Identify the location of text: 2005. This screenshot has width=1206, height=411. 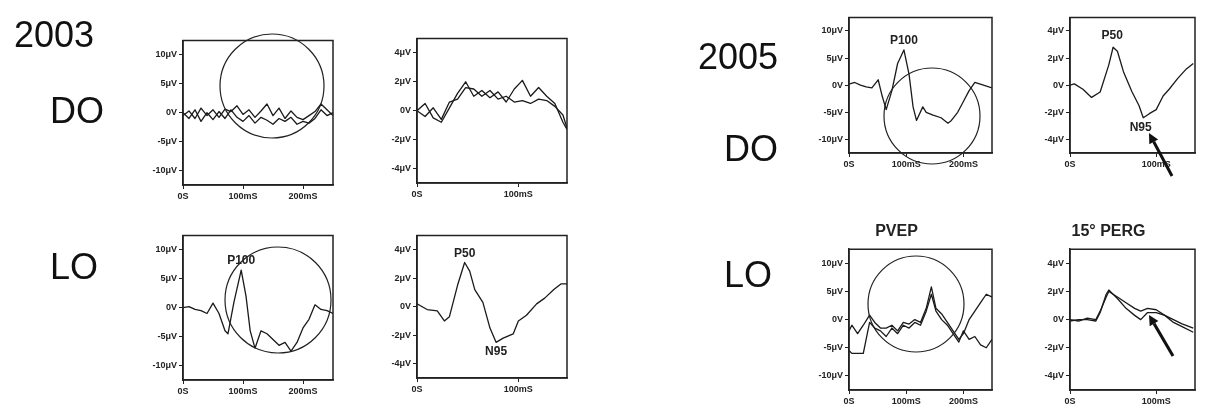
(738, 57).